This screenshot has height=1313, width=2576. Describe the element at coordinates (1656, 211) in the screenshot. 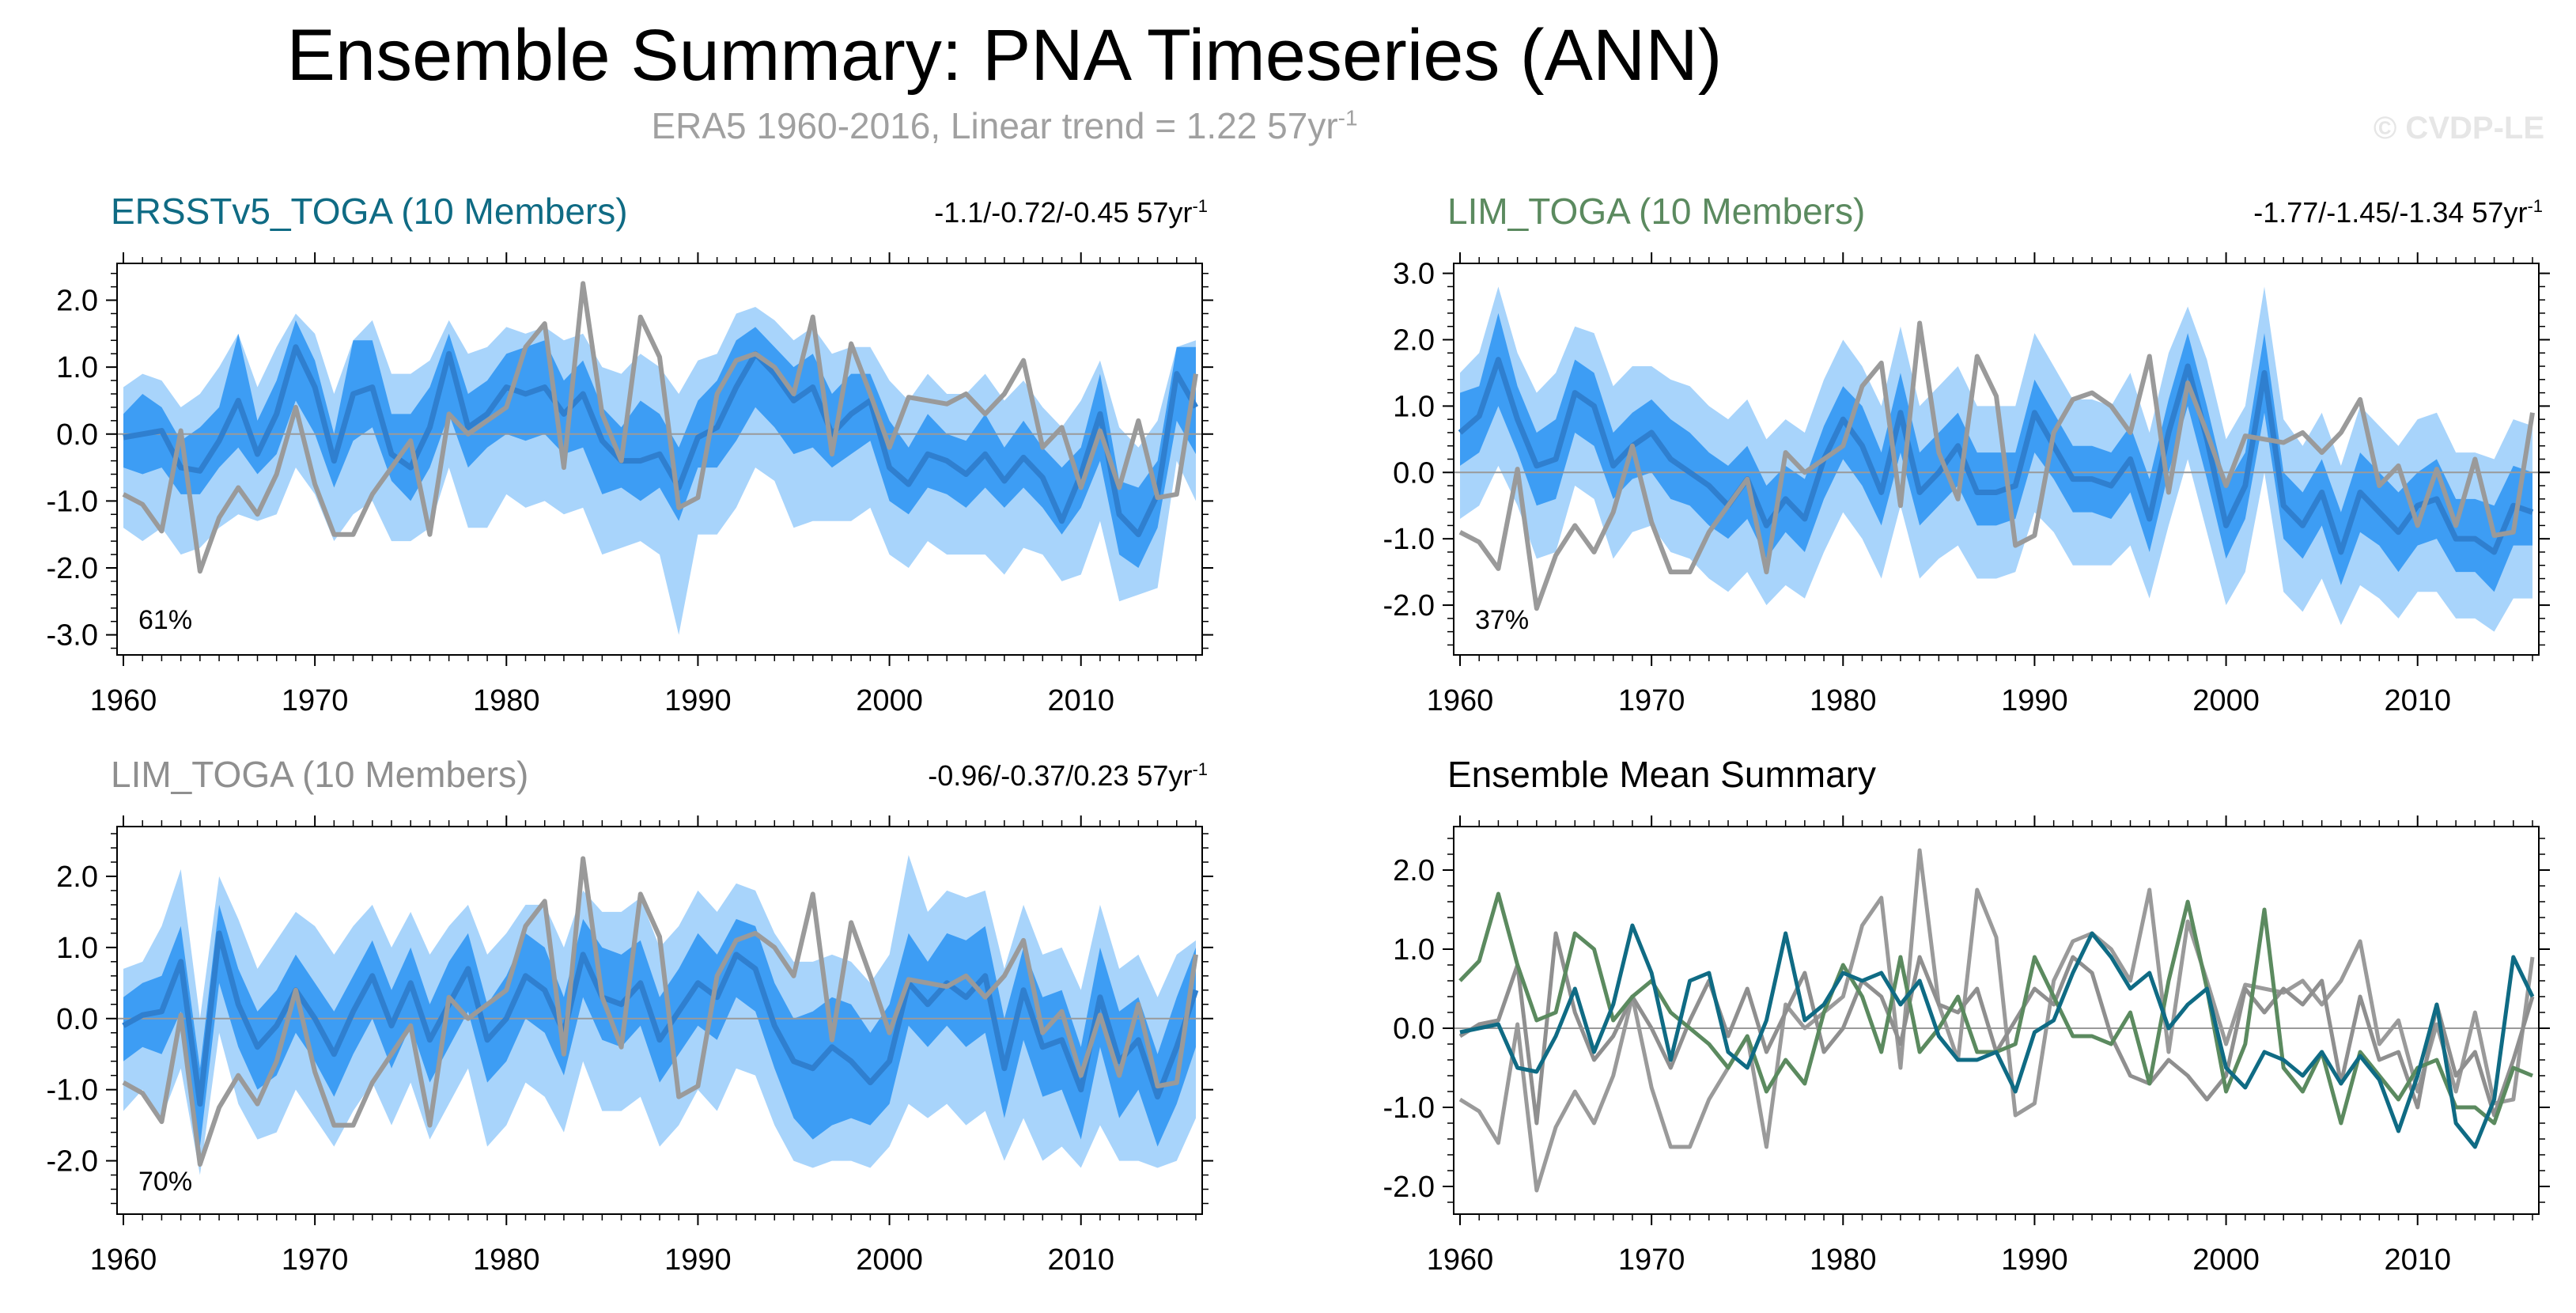

I see `panel-title-lim-green: LIM_TOGA (10 Members)` at that location.